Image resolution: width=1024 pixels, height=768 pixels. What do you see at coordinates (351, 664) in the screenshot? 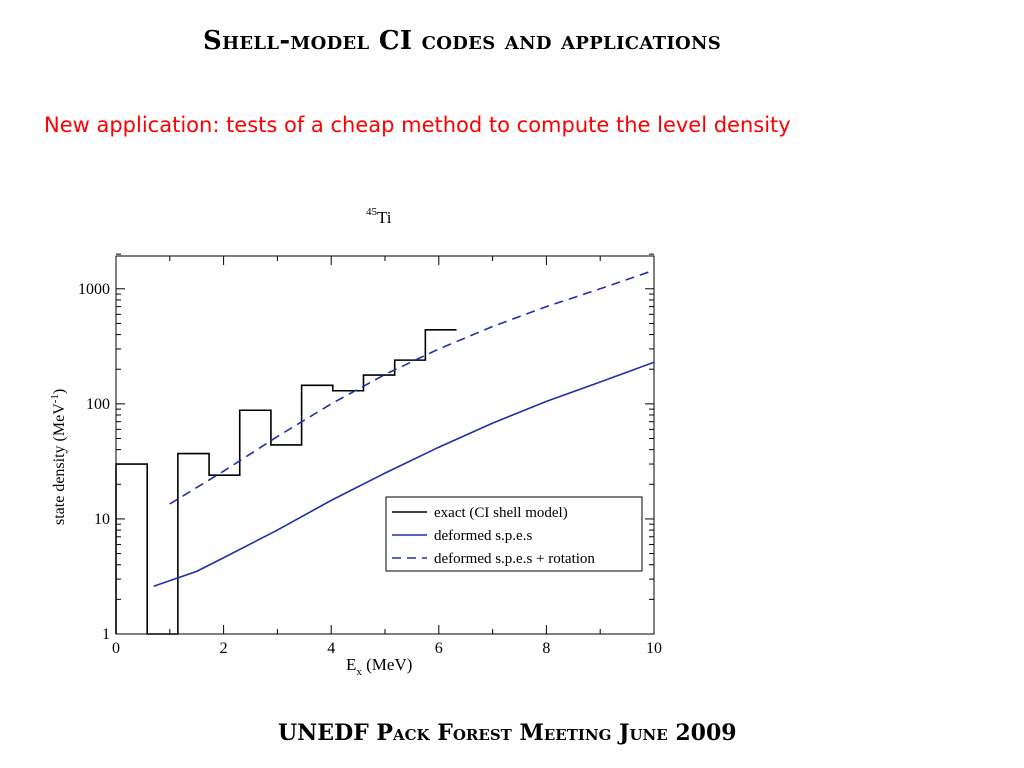
I see `x-axis-label-main: E` at bounding box center [351, 664].